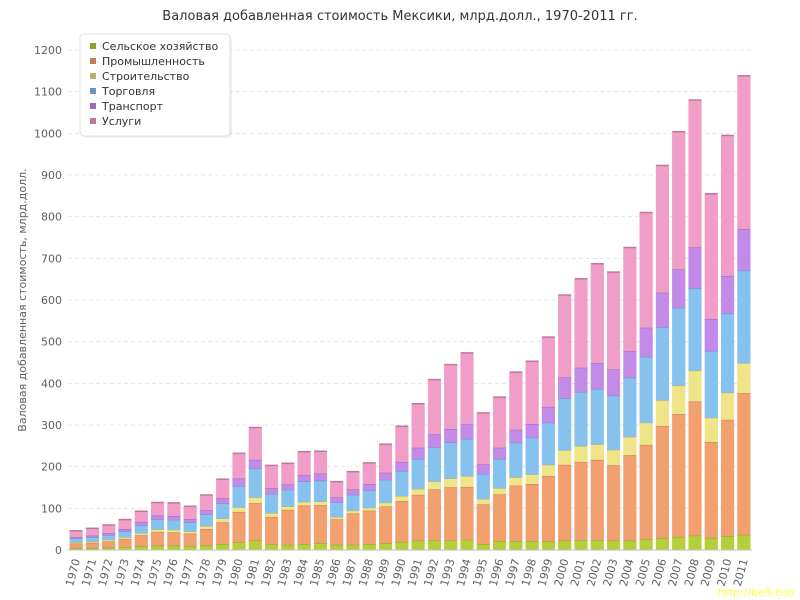  Describe the element at coordinates (51, 175) in the screenshot. I see `y-tick-label: 900` at that location.